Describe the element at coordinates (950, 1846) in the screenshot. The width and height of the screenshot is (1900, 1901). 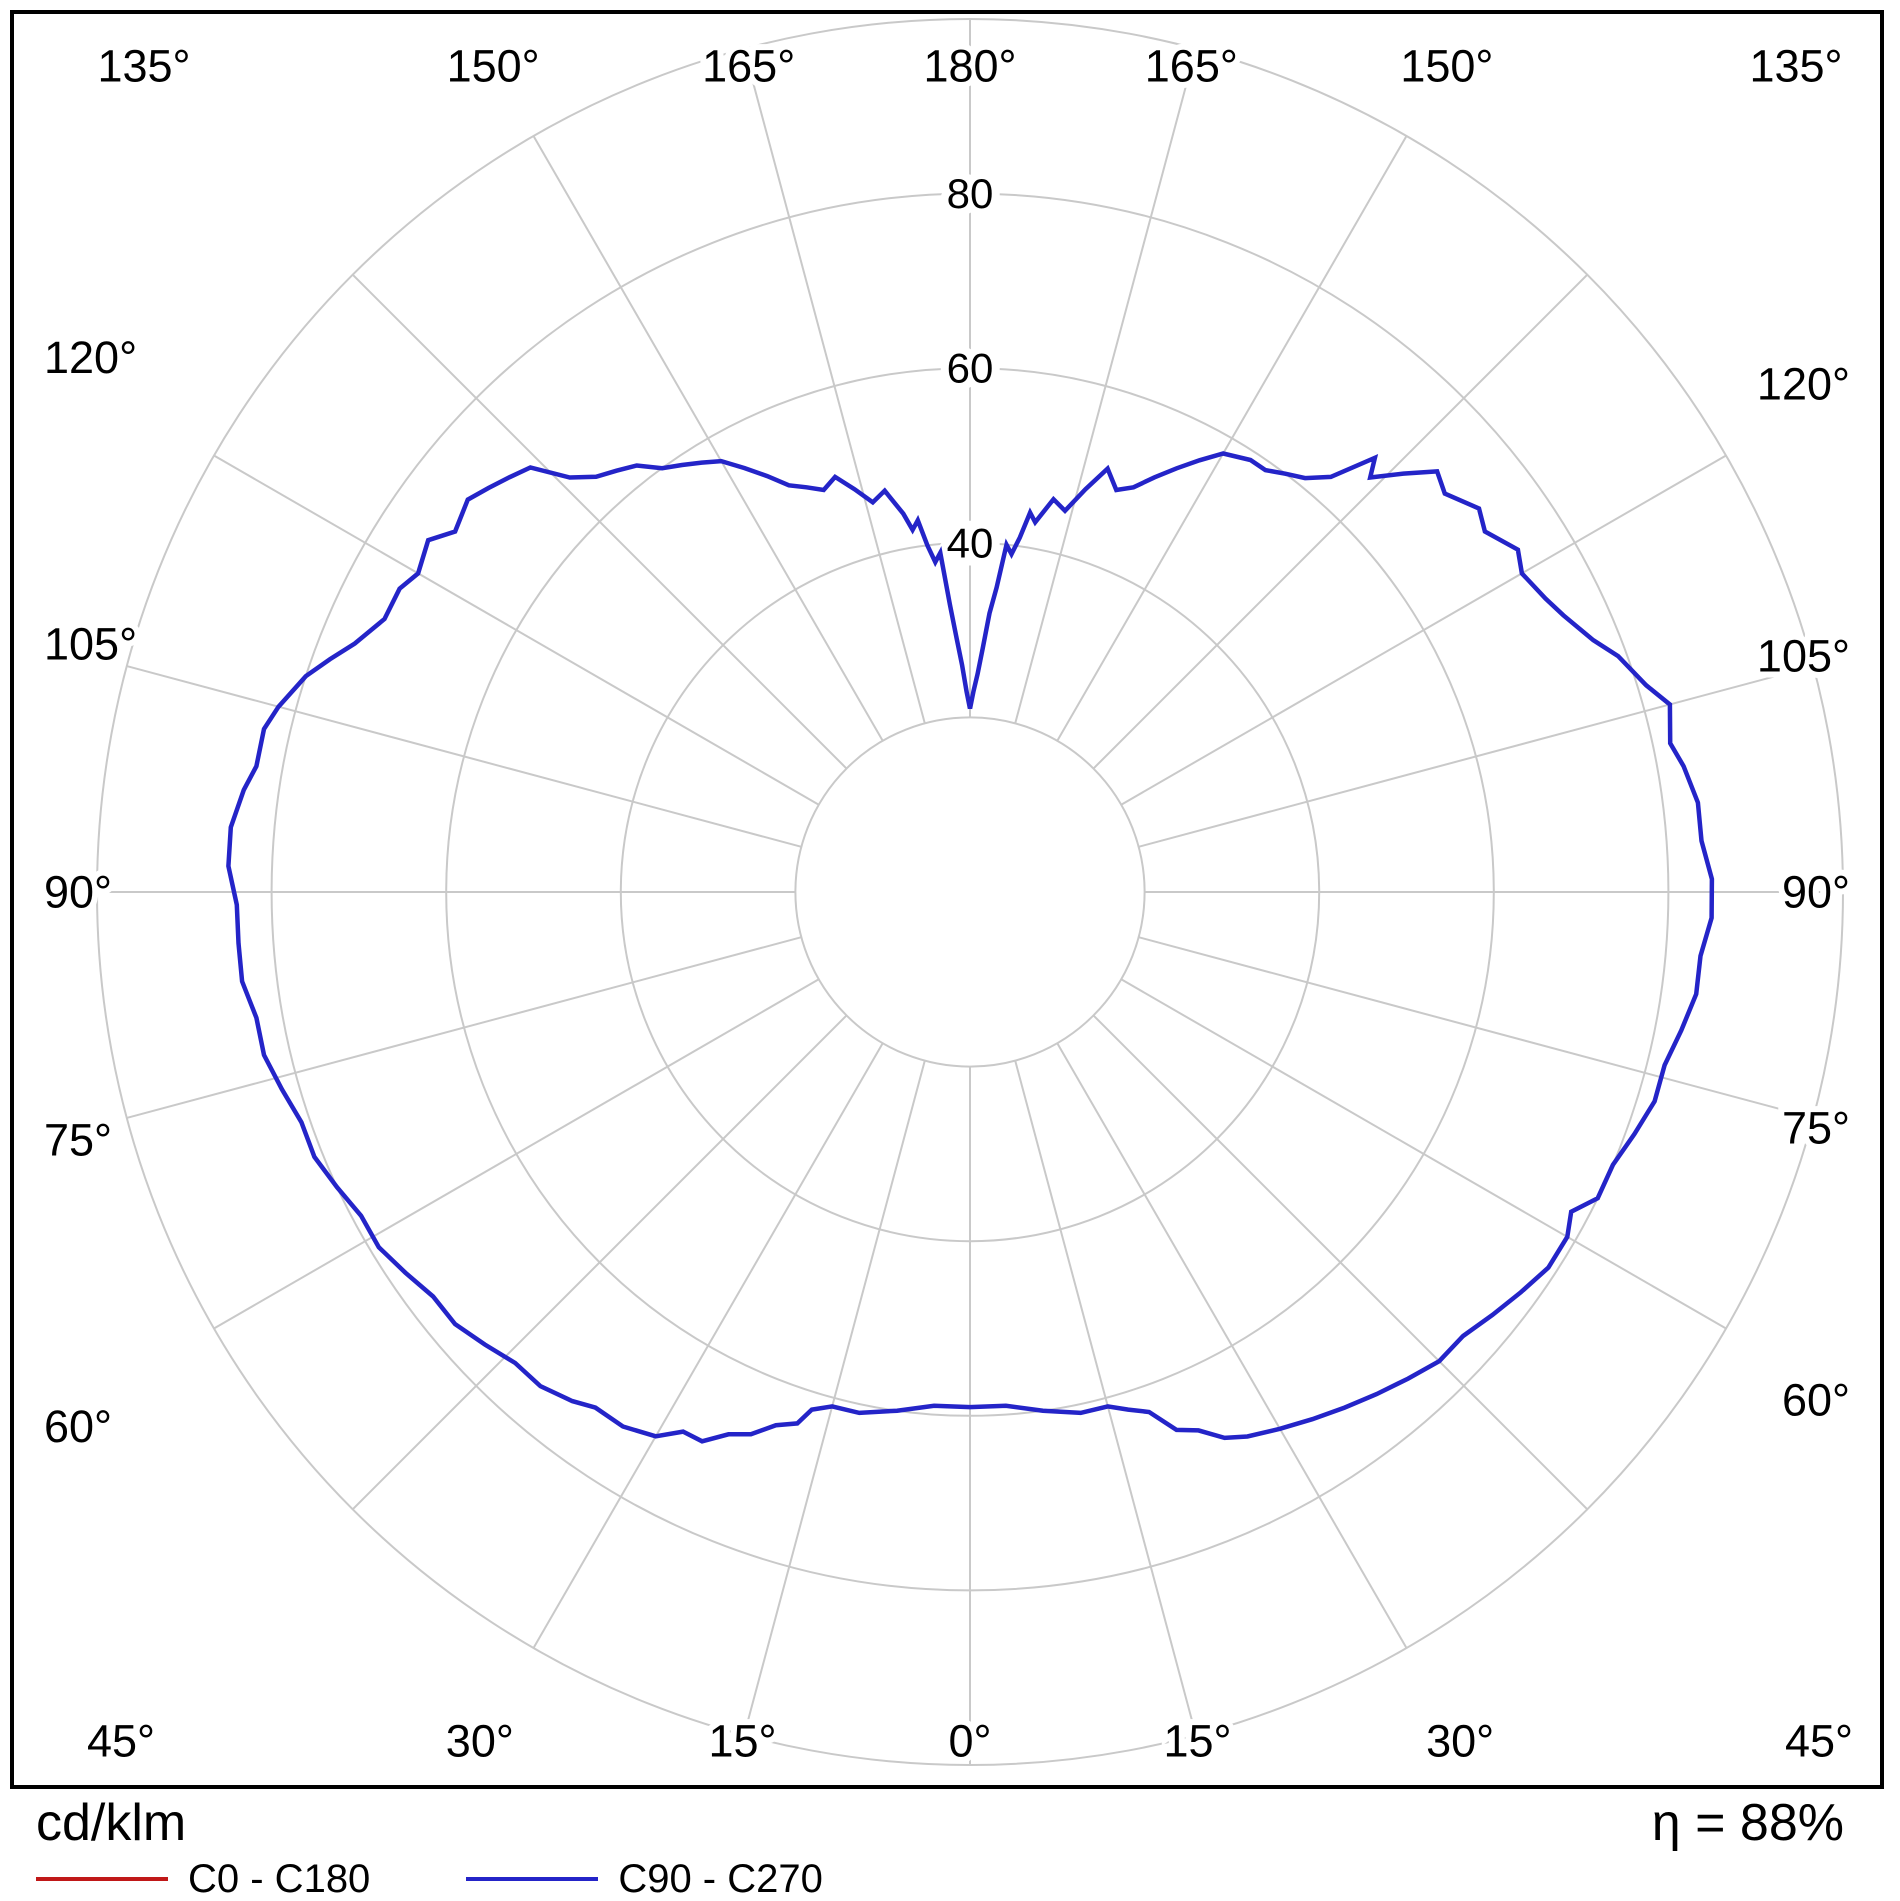
I see `chart-footer: cd/klm η = 88% C0 - C180 C90 - C270` at that location.